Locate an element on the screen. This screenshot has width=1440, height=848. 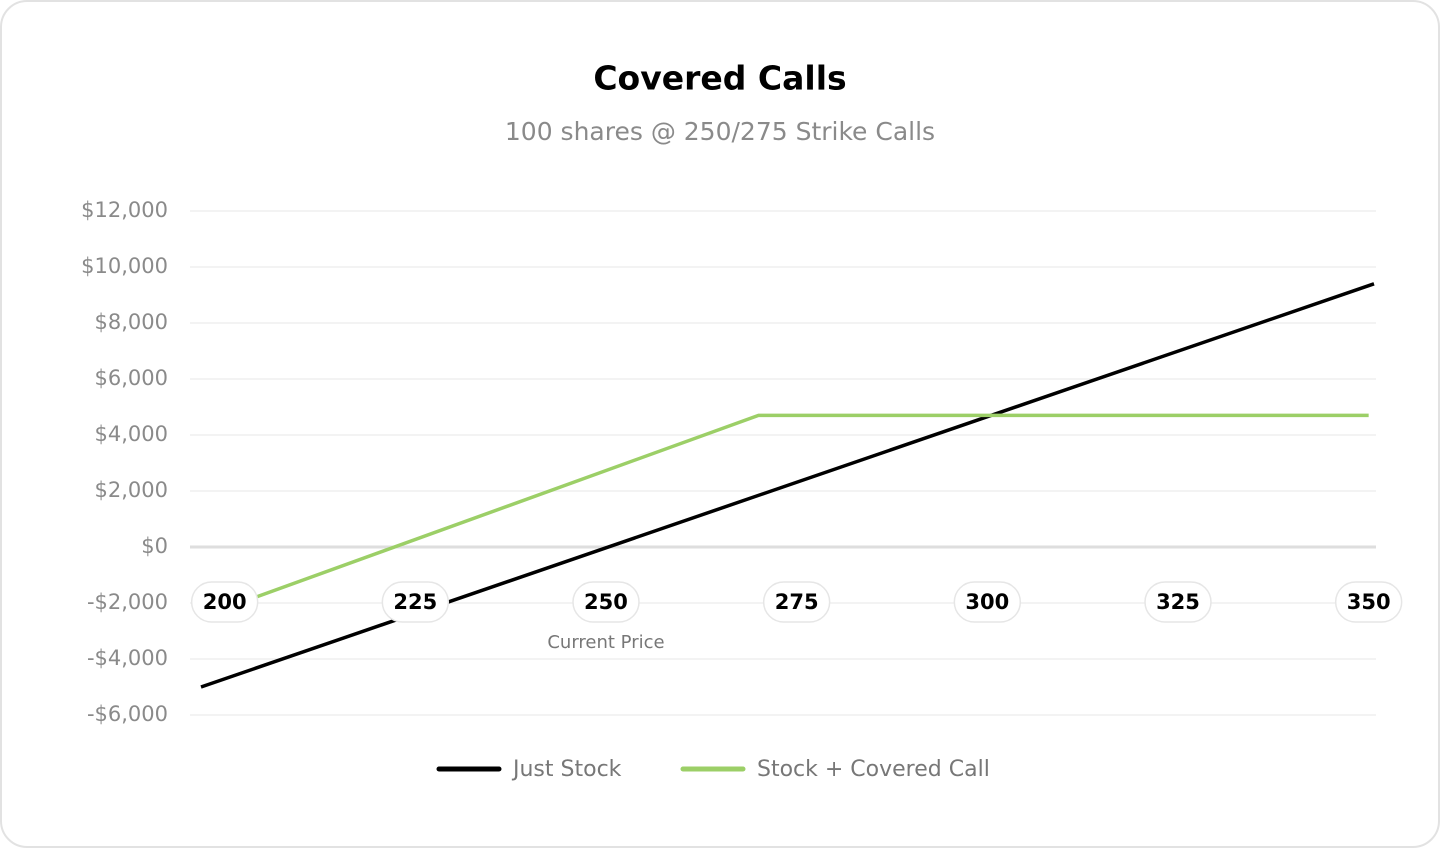
chart-title: Covered Calls is located at coordinates (719, 78).